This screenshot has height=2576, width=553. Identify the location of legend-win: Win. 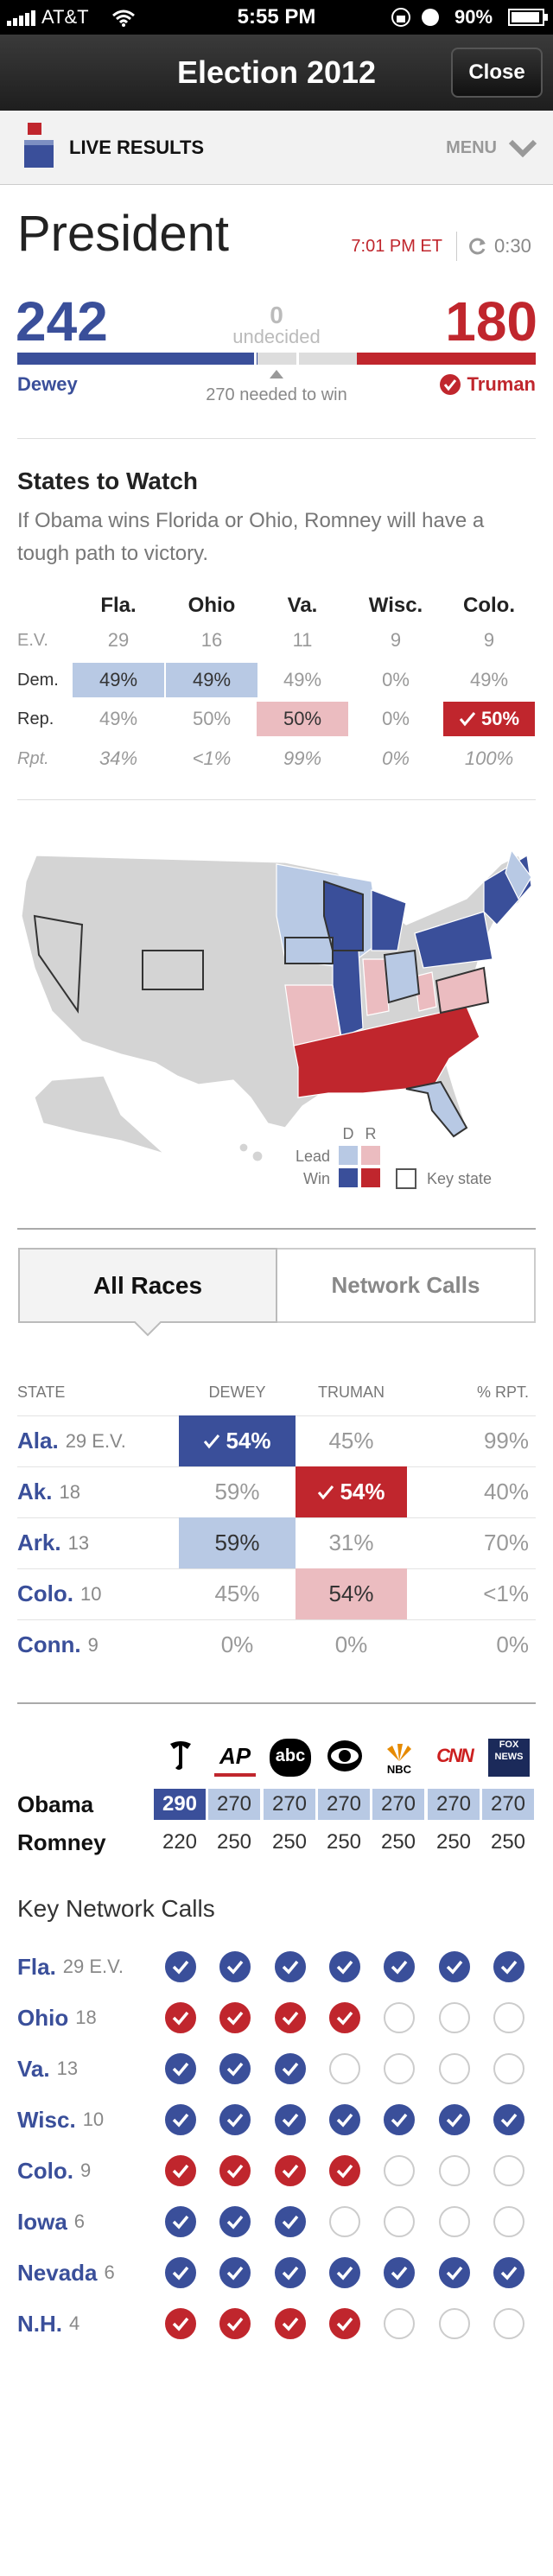
(316, 1179).